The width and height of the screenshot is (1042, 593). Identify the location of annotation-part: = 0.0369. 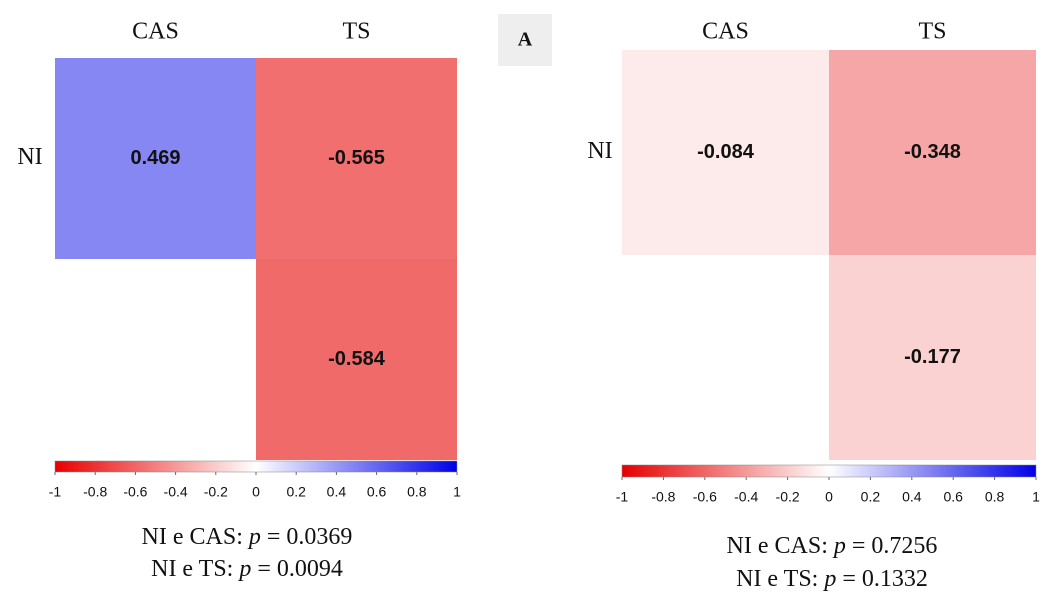
(307, 537).